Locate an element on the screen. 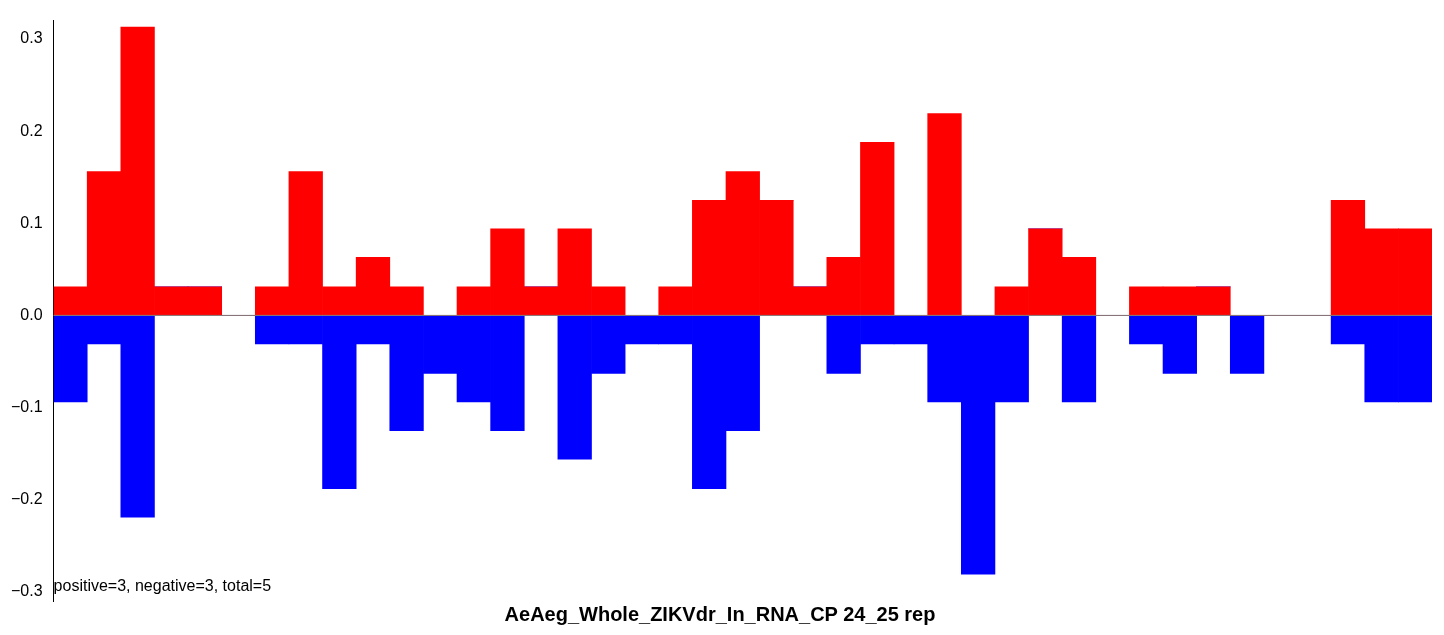  annotation: positive=3, negative=3, total=5 is located at coordinates (162, 586).